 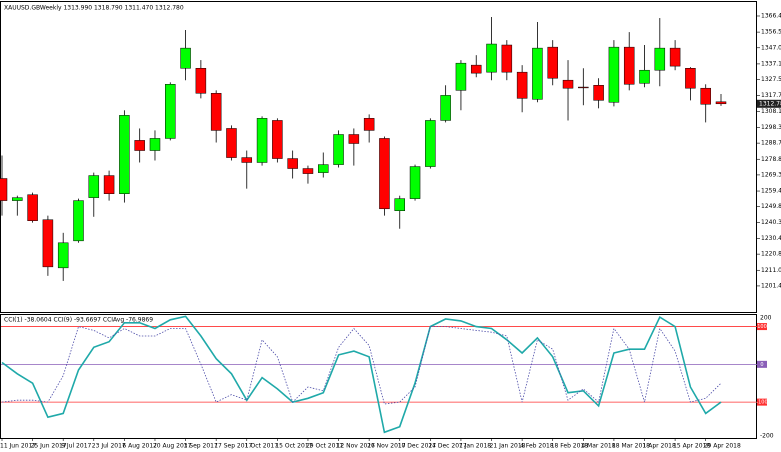 What do you see at coordinates (761, 403) in the screenshot?
I see `y-tick-label: -100` at bounding box center [761, 403].